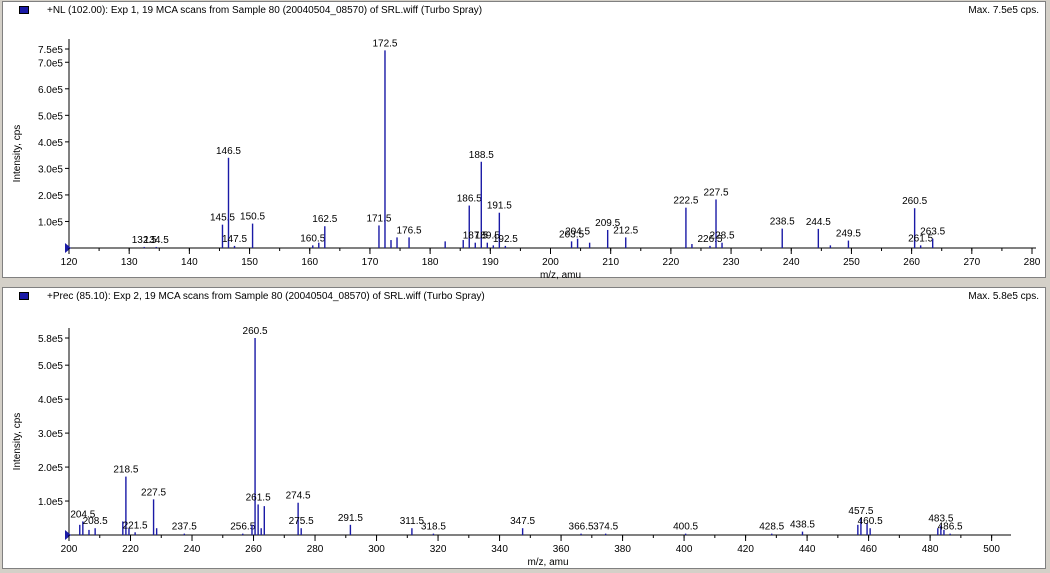  What do you see at coordinates (249, 262) in the screenshot?
I see `x-tick-label: 150` at bounding box center [249, 262].